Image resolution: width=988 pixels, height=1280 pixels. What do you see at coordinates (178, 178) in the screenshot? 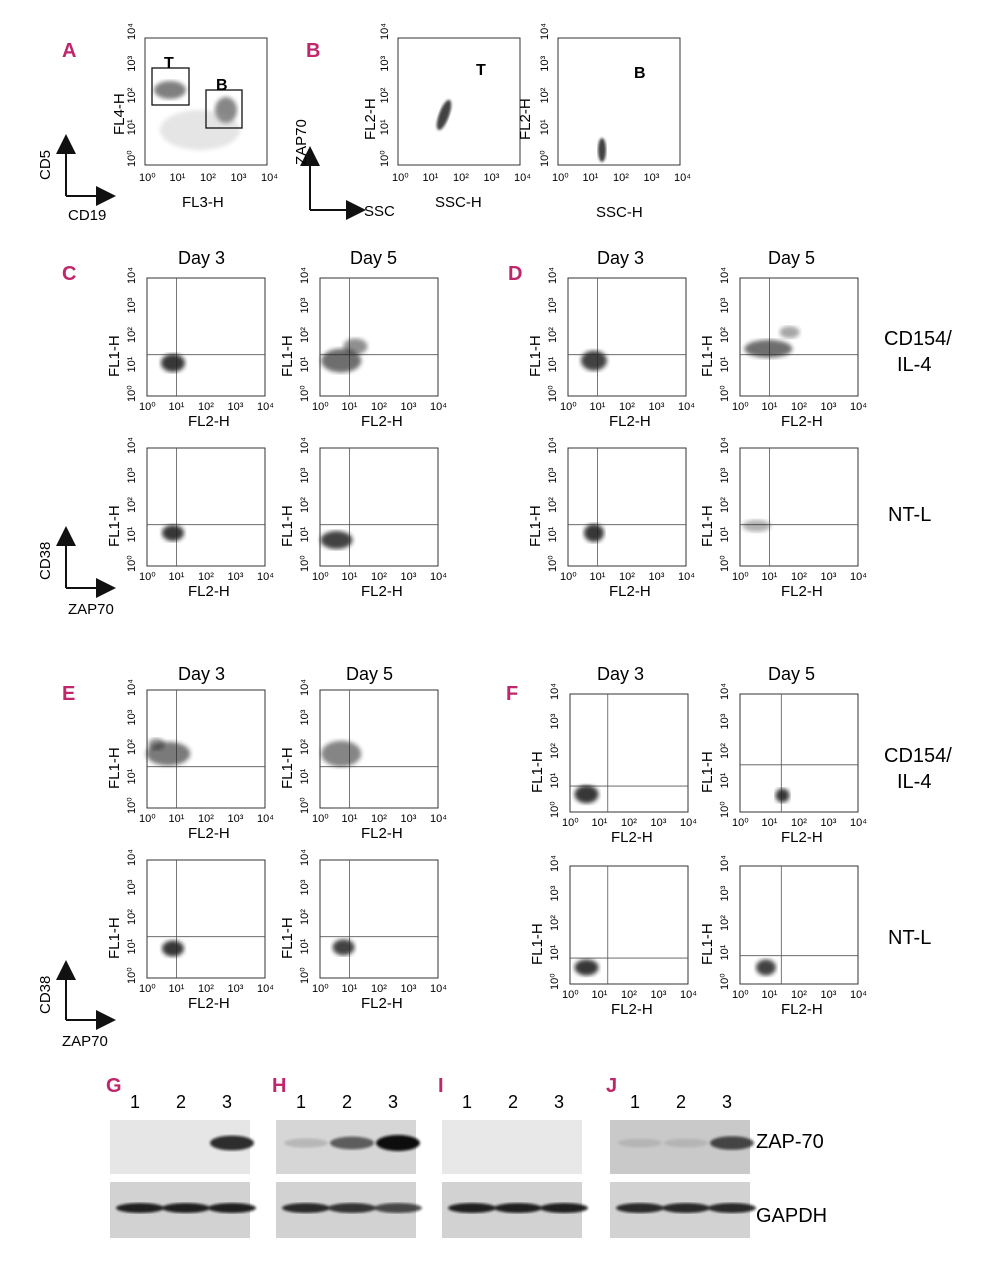
I see `panel-a-xtick: 10¹` at bounding box center [178, 178].